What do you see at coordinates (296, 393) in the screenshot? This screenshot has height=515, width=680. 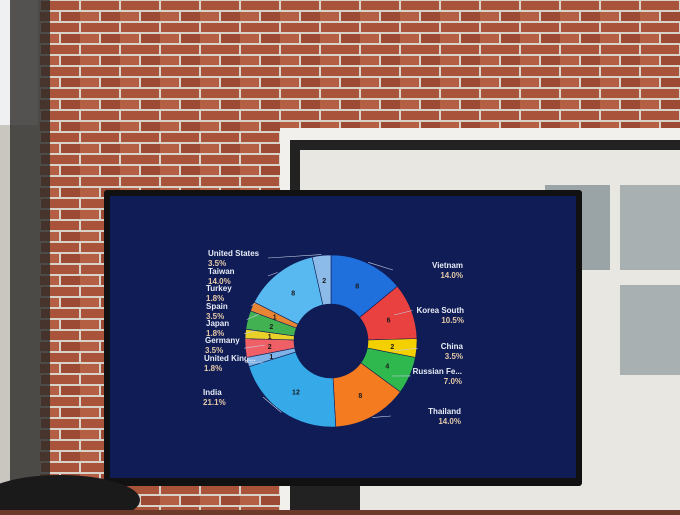 I see `slice-value: 12` at bounding box center [296, 393].